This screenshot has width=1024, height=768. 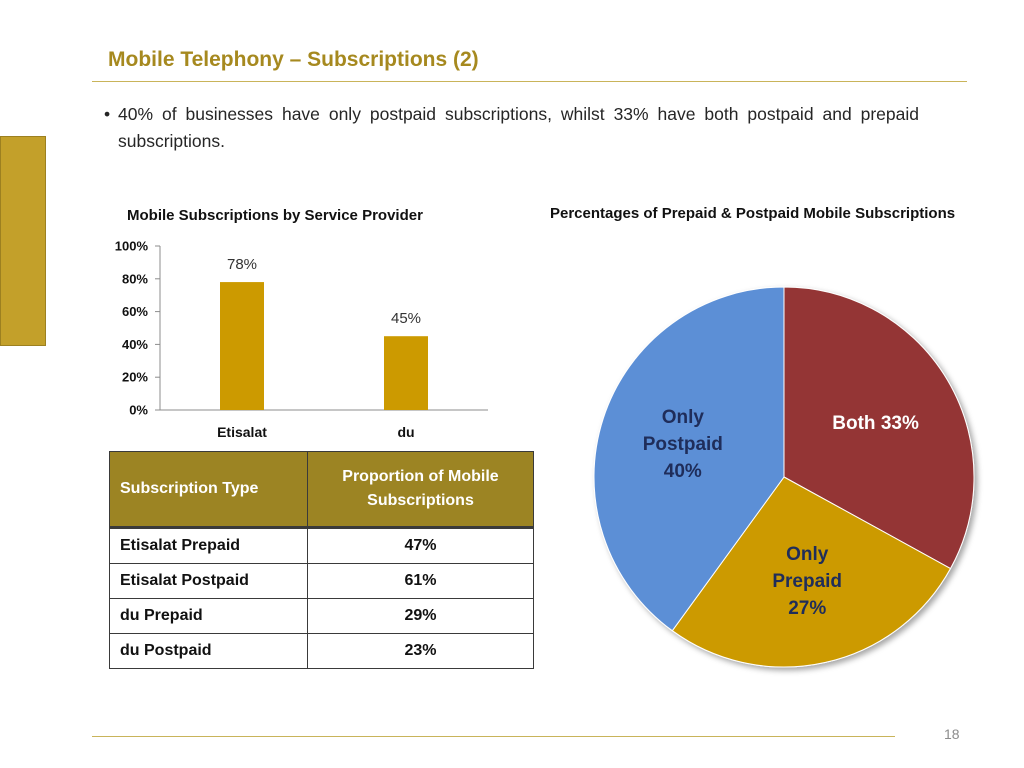 What do you see at coordinates (406, 373) in the screenshot?
I see `bar-du` at bounding box center [406, 373].